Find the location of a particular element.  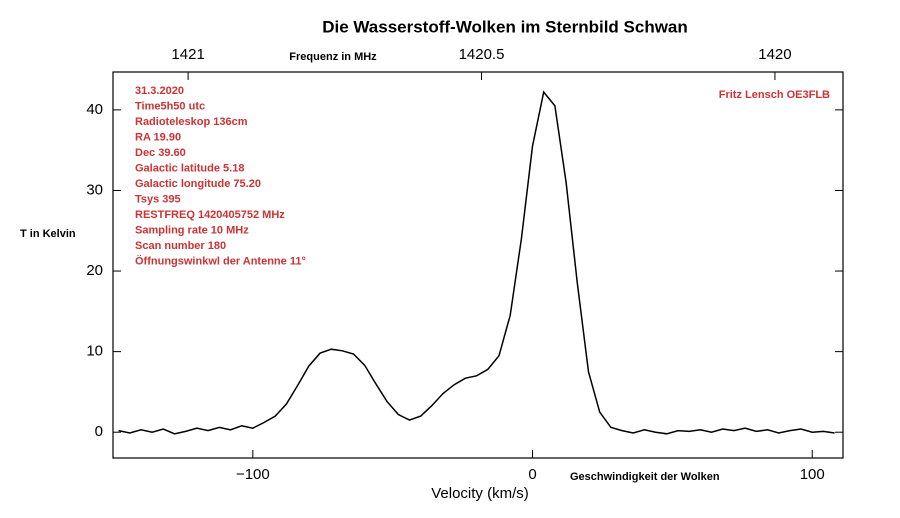

annotation: Tsys 395 is located at coordinates (158, 199).